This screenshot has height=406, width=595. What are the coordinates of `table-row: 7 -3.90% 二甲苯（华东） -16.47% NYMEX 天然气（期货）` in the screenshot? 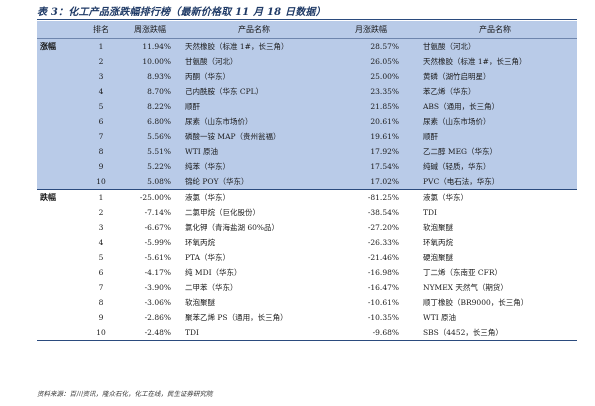 It's located at (307, 287).